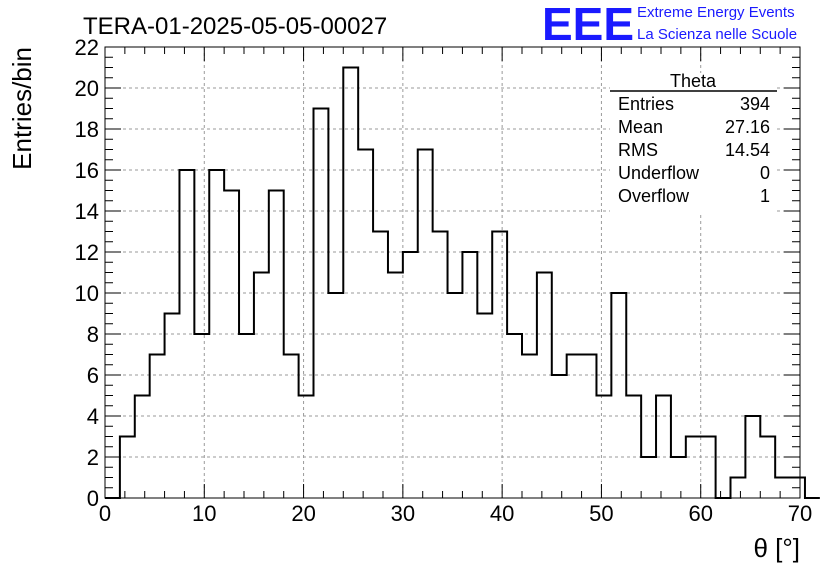  What do you see at coordinates (87, 47) in the screenshot?
I see `y-tick-label: 22` at bounding box center [87, 47].